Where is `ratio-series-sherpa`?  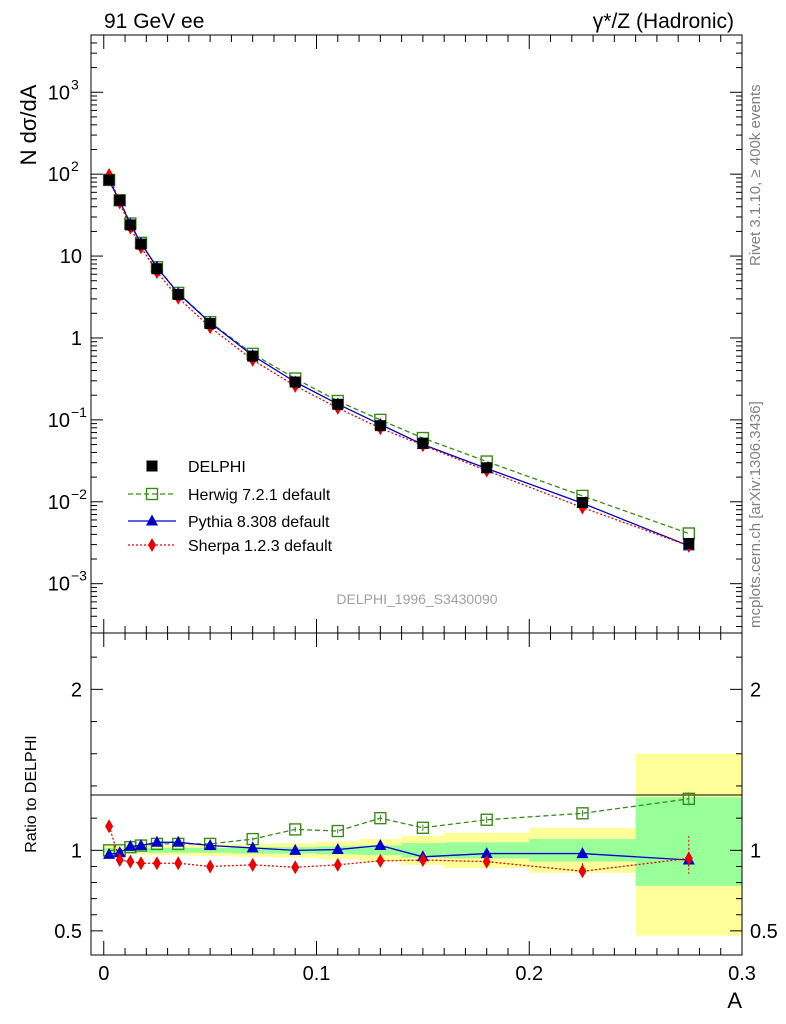
ratio-series-sherpa is located at coordinates (399, 849).